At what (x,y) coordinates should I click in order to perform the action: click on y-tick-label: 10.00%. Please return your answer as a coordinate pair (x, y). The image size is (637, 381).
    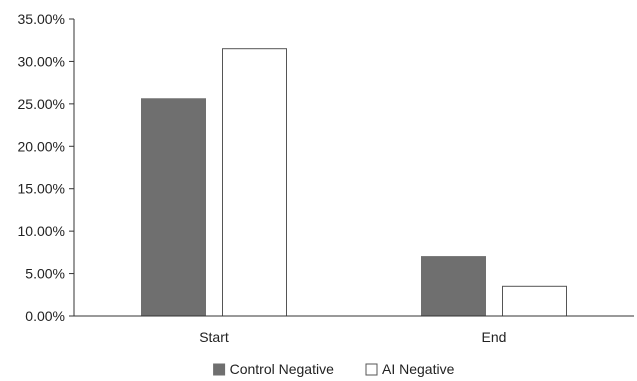
    Looking at the image, I should click on (41, 231).